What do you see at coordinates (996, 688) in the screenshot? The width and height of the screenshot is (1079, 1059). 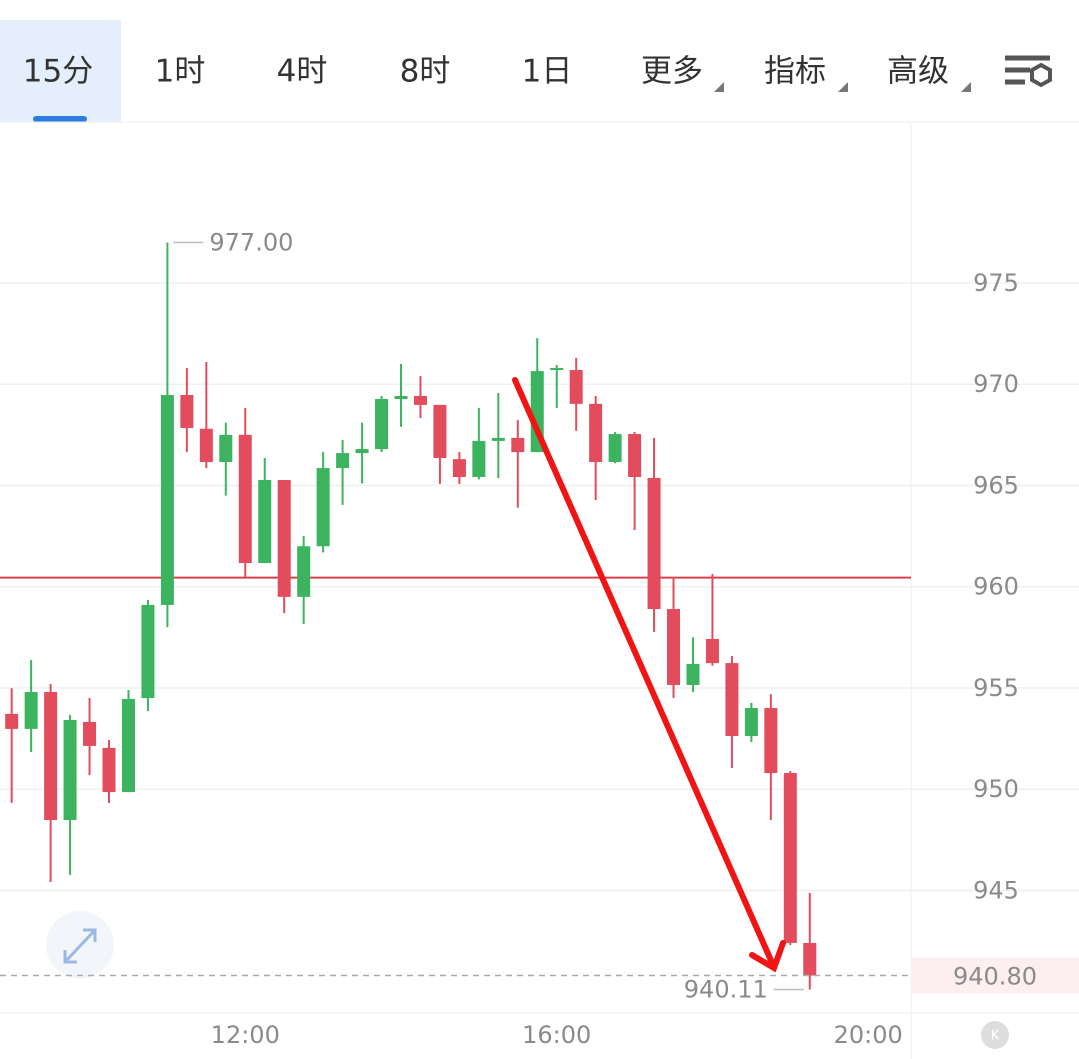 I see `y-tick-label: 955` at bounding box center [996, 688].